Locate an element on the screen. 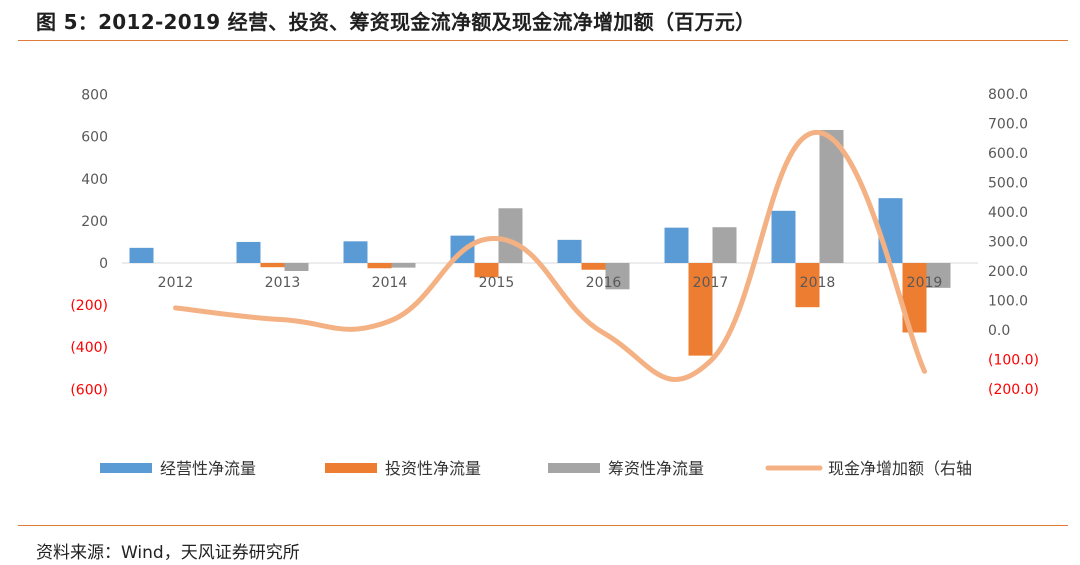  x-axis-tick-label: 2014 is located at coordinates (390, 283).